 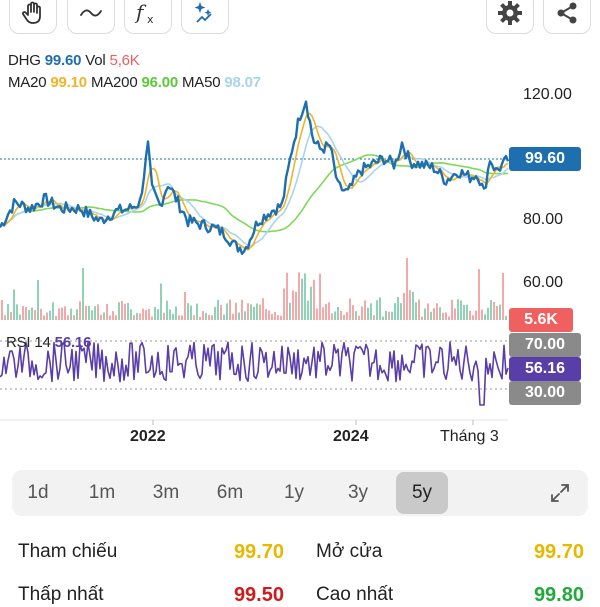 I want to click on ai-sparkle-button, so click(x=205, y=17).